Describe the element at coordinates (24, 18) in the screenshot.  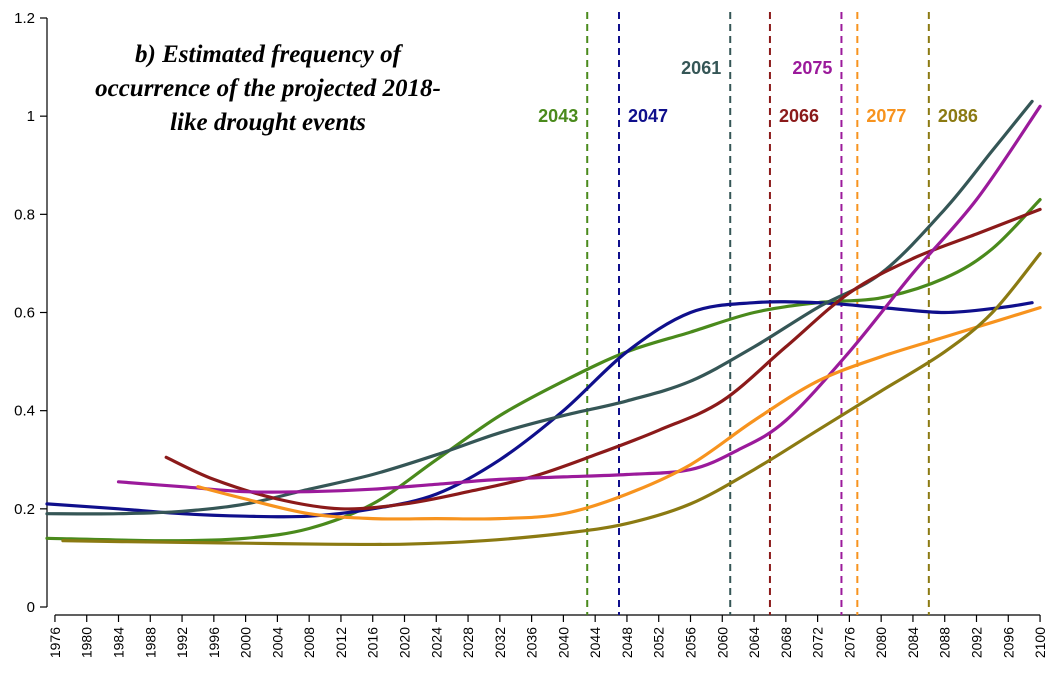
I see `y-tick-label: 1.2` at that location.